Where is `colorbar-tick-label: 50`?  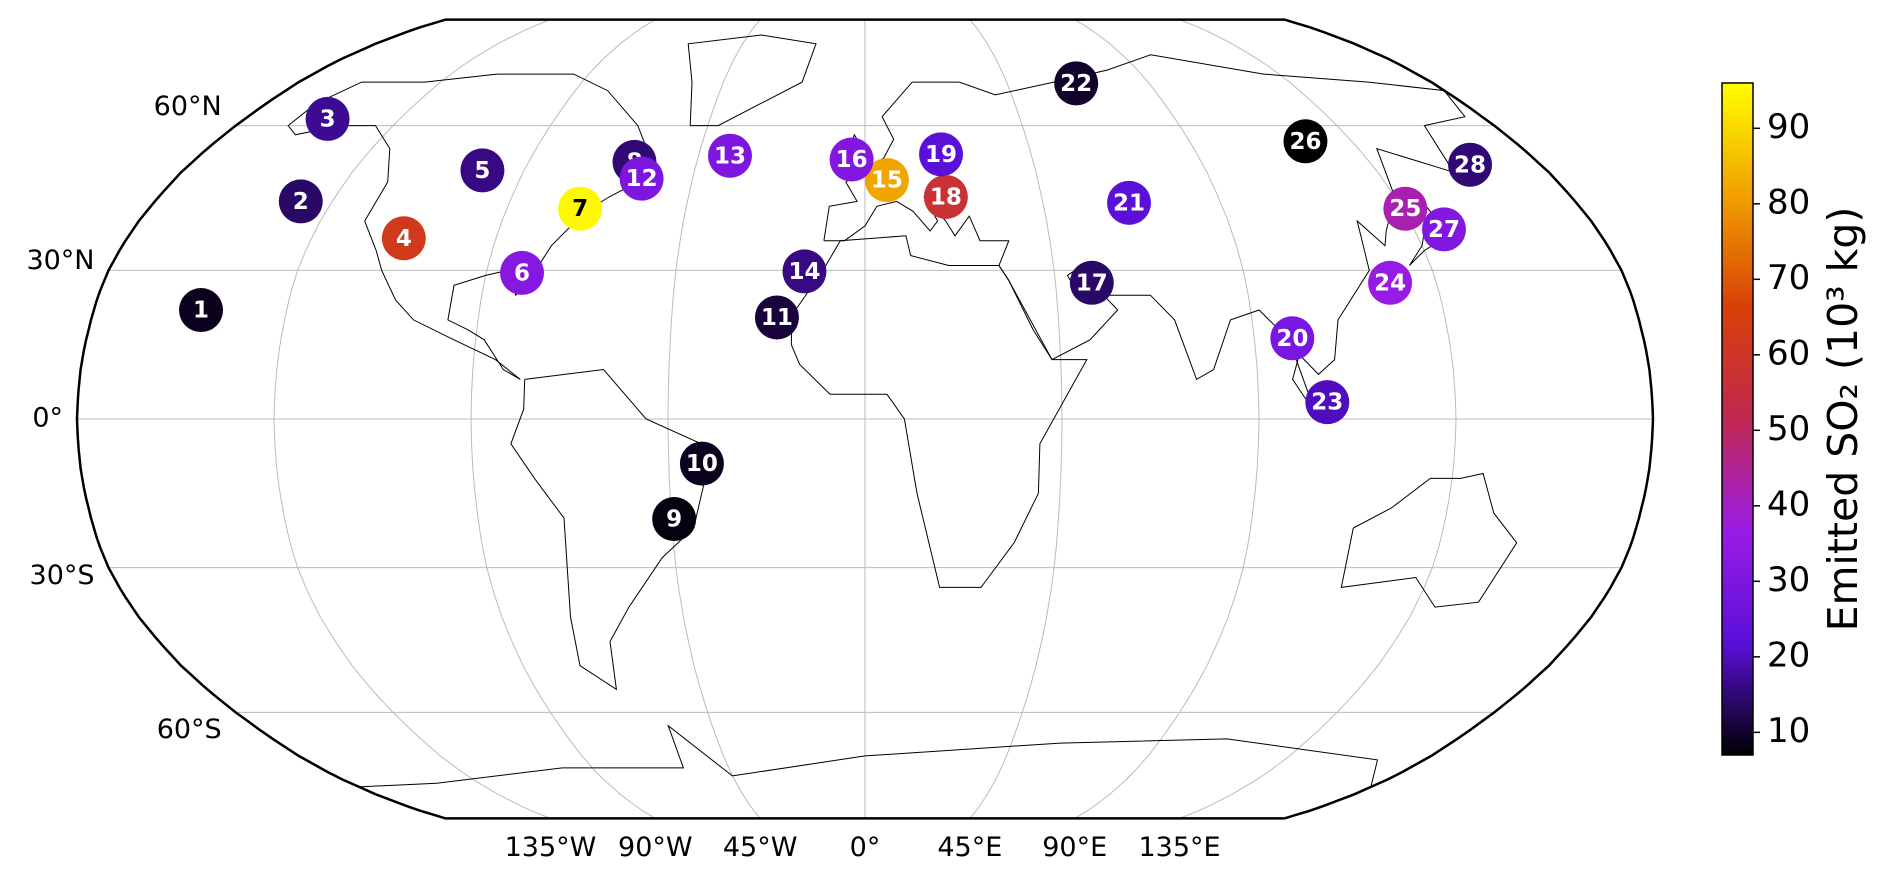
colorbar-tick-label: 50 is located at coordinates (1788, 429).